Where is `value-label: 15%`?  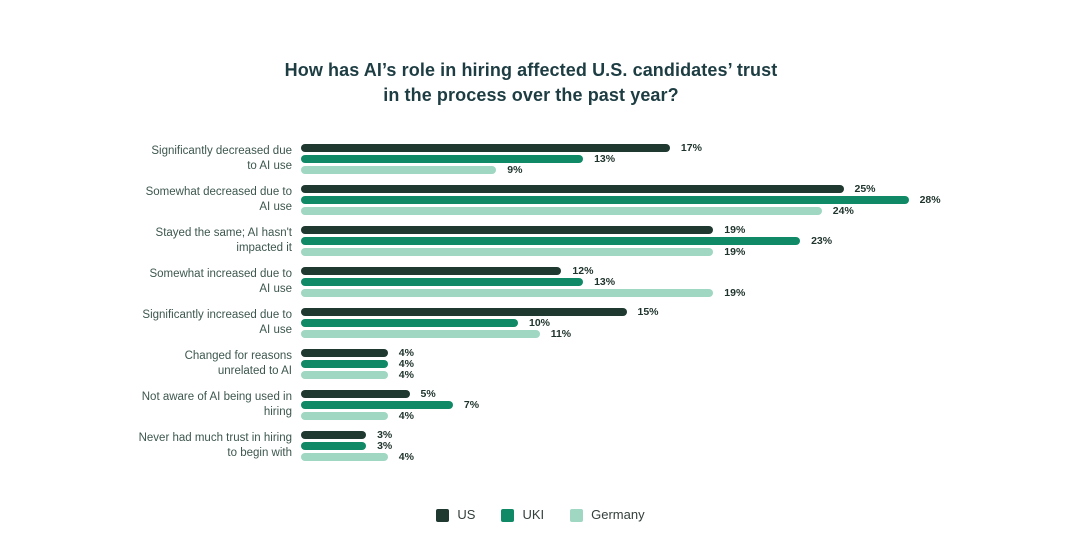
value-label: 15% is located at coordinates (648, 312).